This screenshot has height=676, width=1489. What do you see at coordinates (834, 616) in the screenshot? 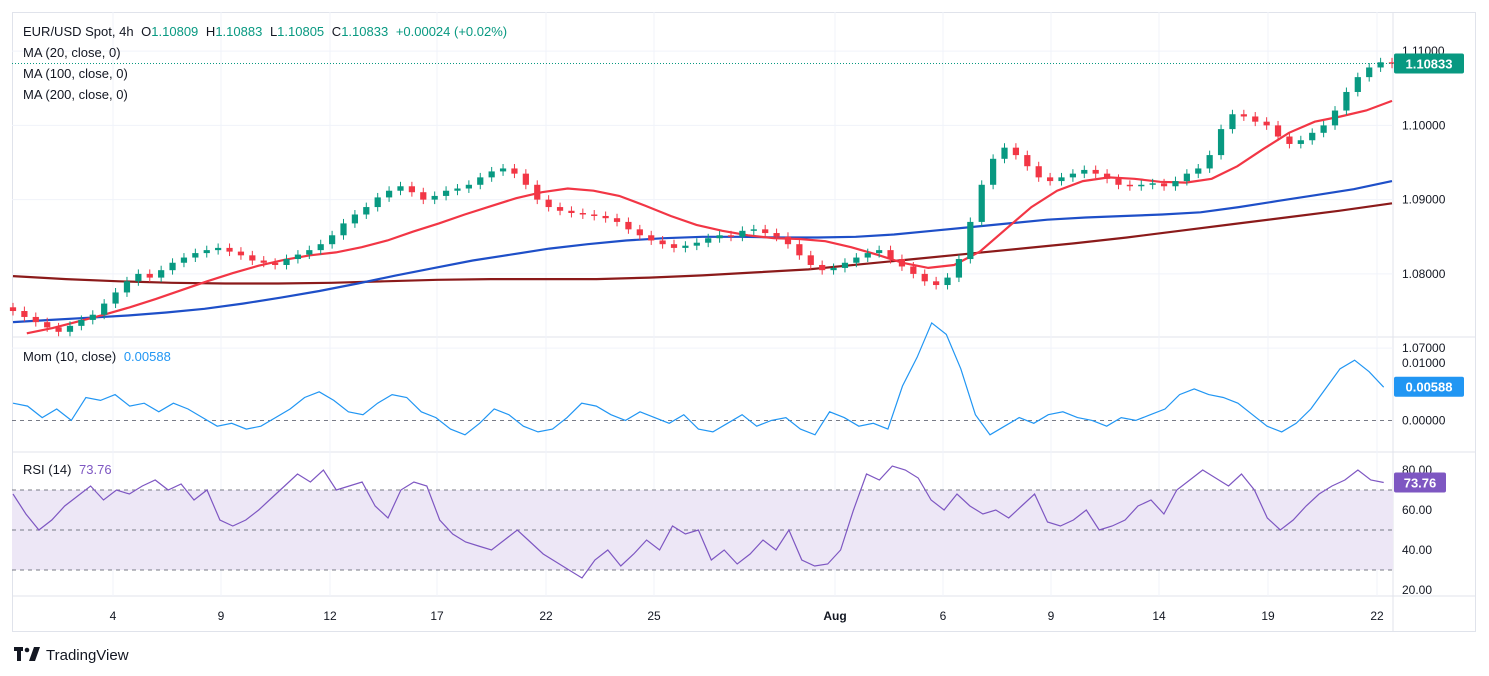
I see `x-tick-label: Aug` at bounding box center [834, 616].